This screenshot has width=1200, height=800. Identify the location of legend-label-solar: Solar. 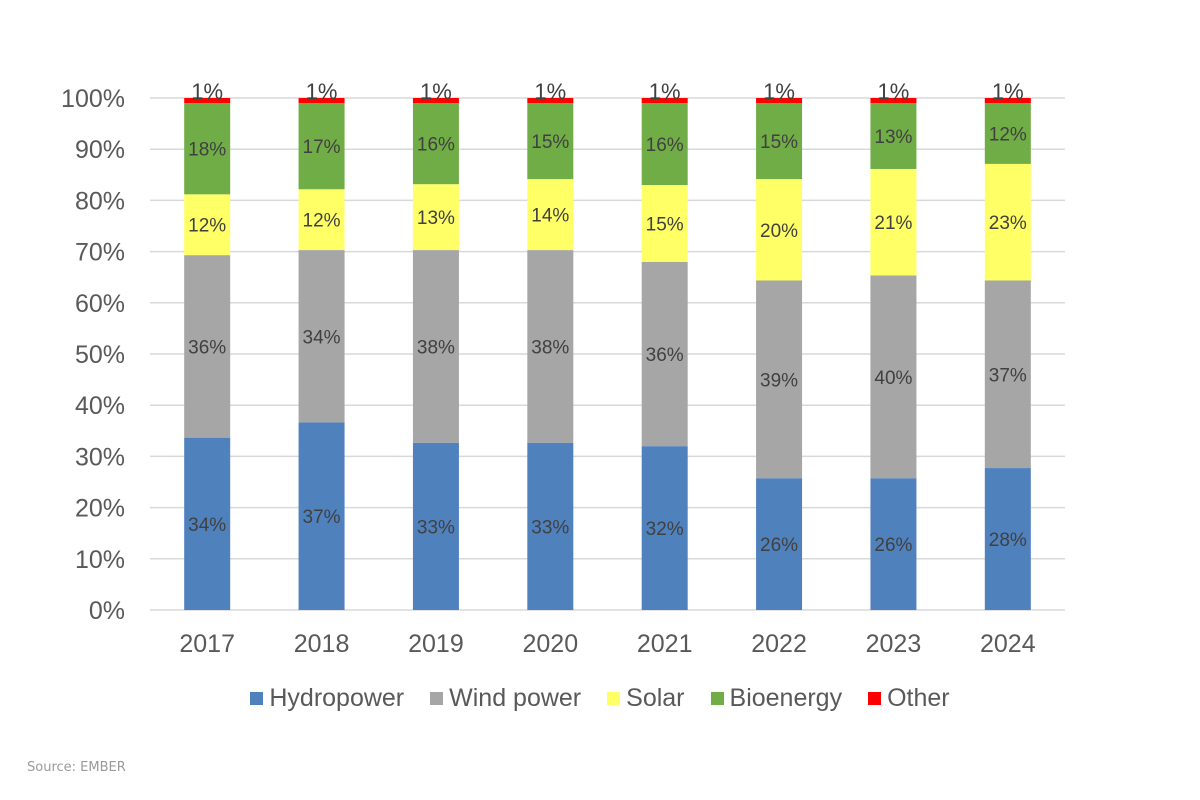
(655, 697).